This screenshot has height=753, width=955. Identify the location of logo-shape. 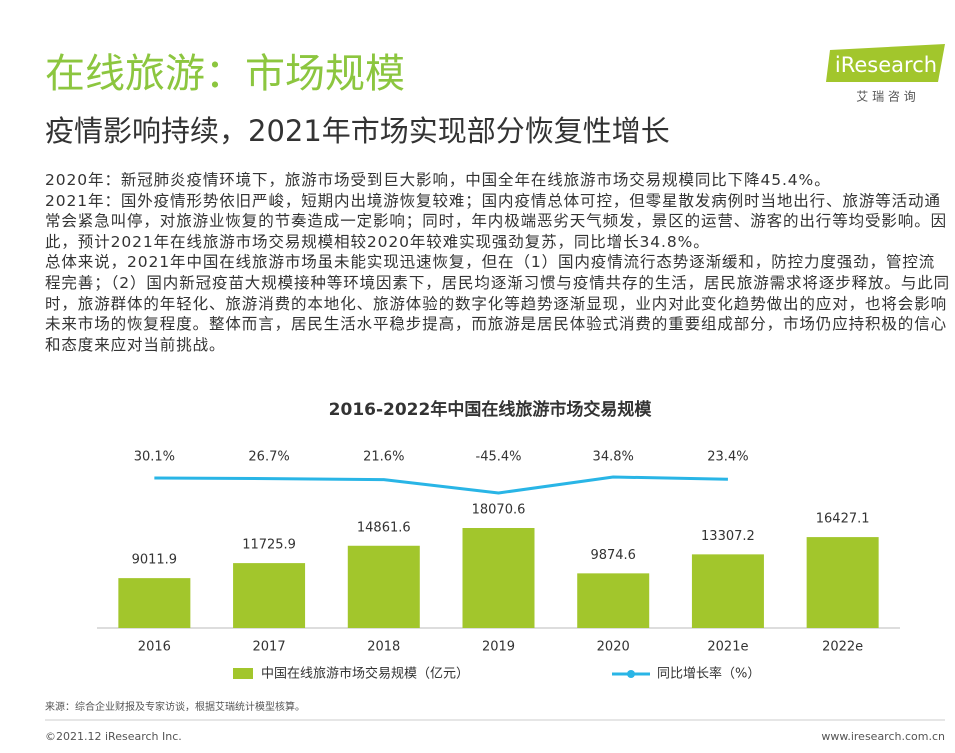
(885, 63).